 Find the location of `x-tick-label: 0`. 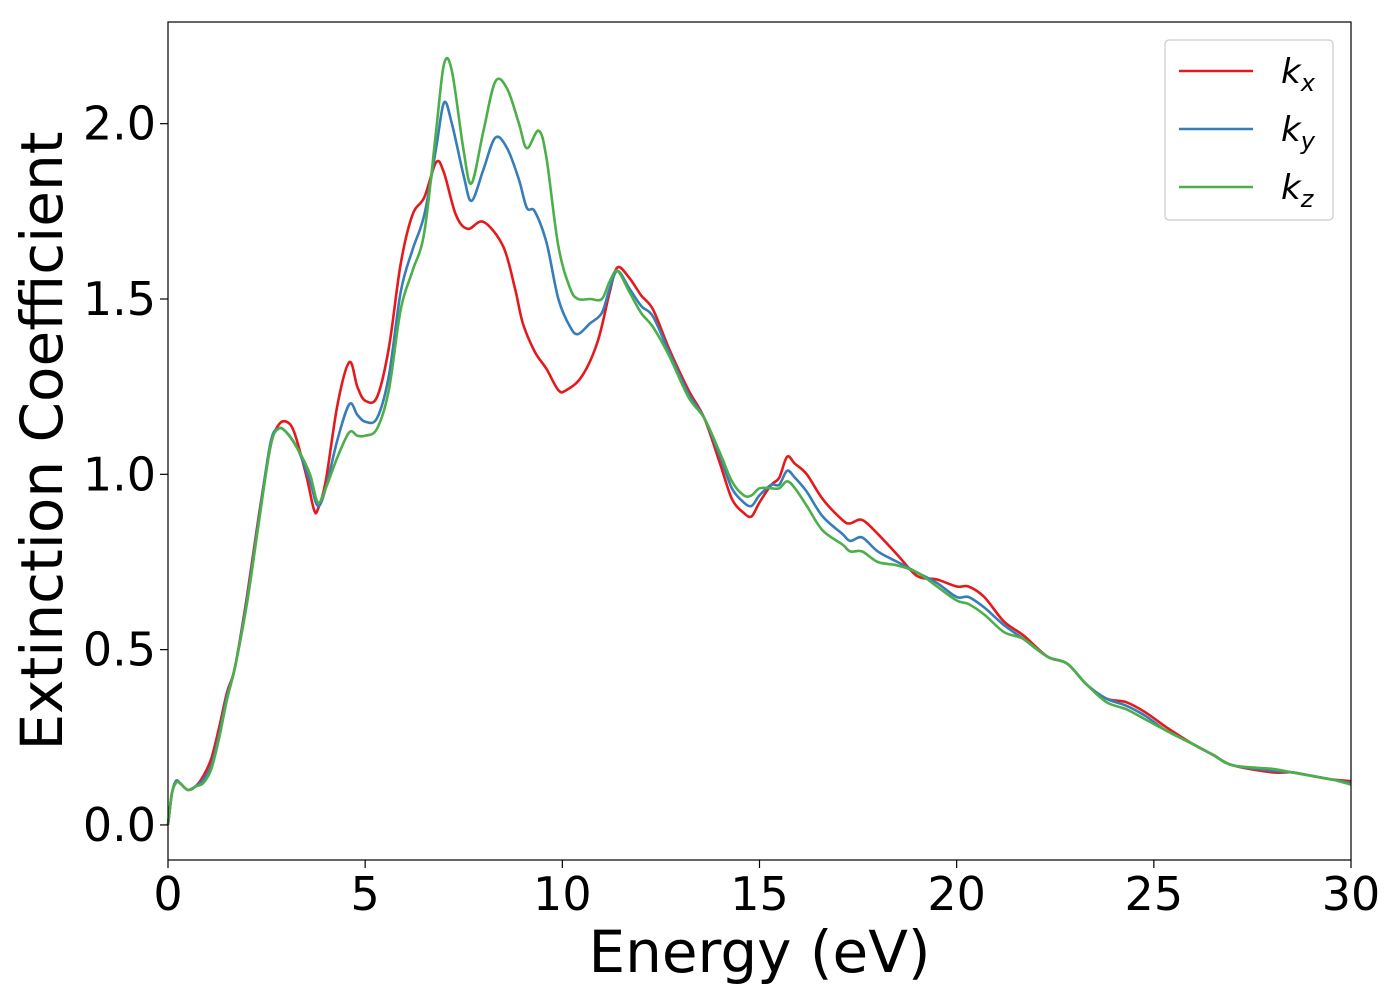

x-tick-label: 0 is located at coordinates (167, 894).